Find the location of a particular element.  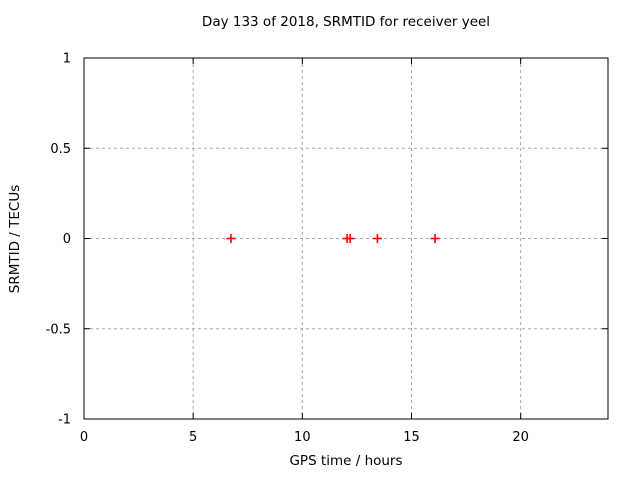

x-tick-label: 20 is located at coordinates (520, 437).